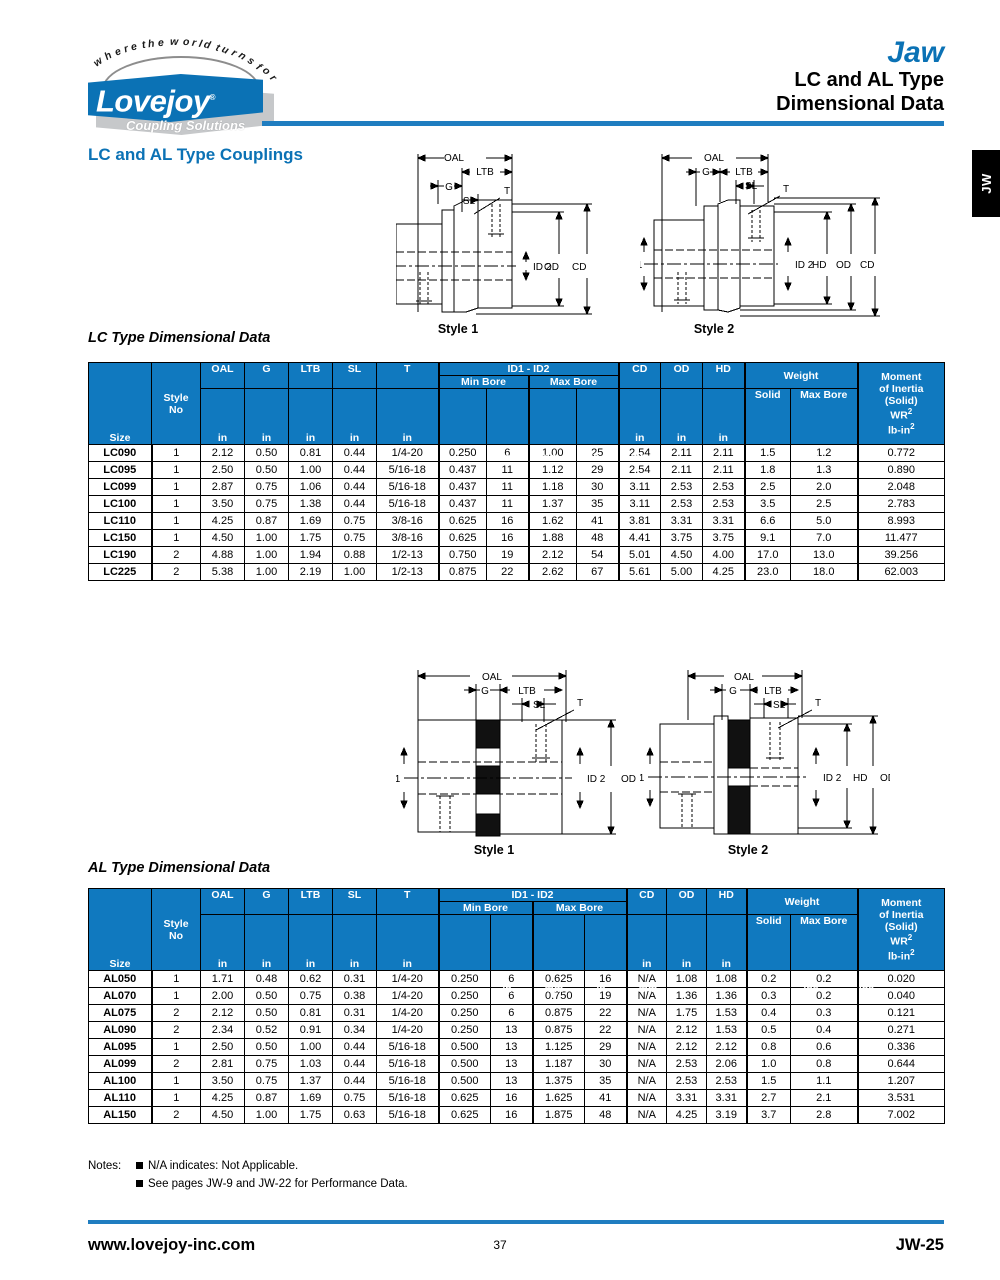  I want to click on cell-size: LC100, so click(120, 504).